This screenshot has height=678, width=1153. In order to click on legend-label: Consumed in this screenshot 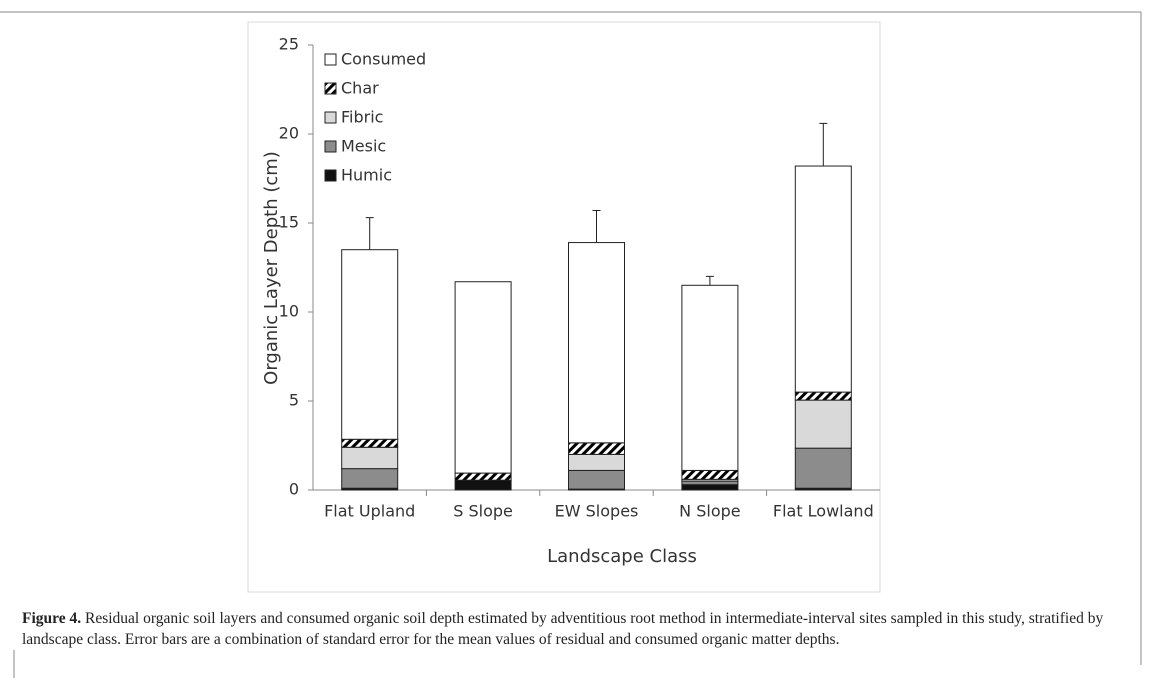, I will do `click(383, 59)`.